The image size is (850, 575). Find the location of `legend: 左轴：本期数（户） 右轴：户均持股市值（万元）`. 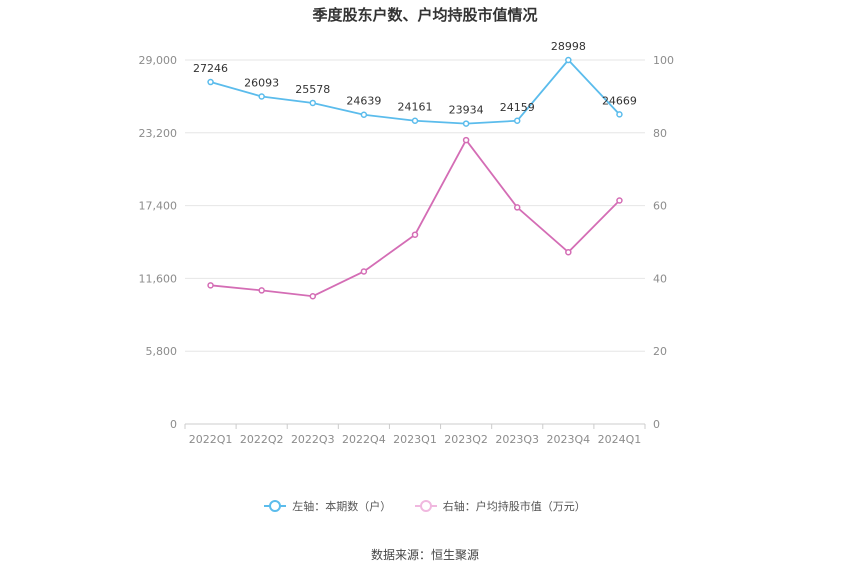

legend: 左轴：本期数（户） 右轴：户均持股市值（万元） is located at coordinates (425, 506).